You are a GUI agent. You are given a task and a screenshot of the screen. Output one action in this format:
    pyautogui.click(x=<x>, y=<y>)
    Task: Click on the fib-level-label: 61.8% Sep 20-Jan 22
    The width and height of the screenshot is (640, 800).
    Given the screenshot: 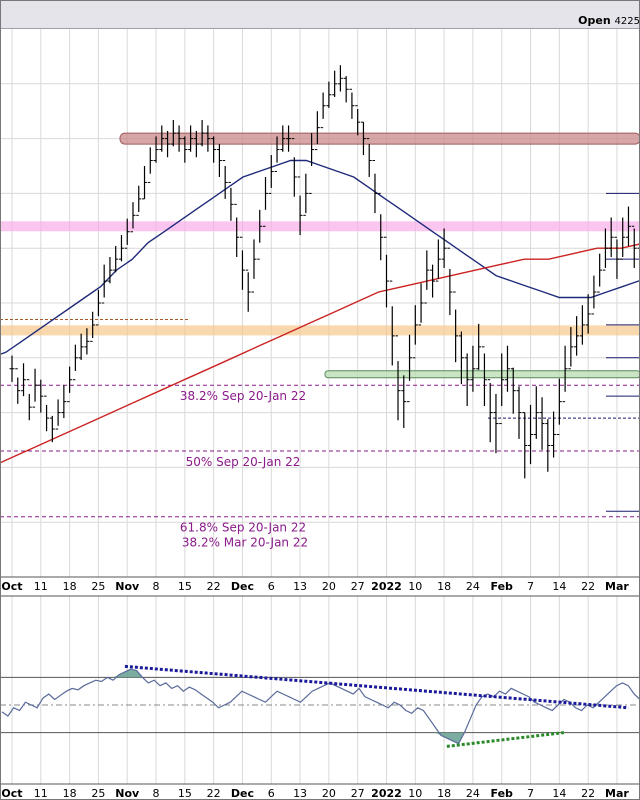 What is the action you would take?
    pyautogui.click(x=243, y=528)
    